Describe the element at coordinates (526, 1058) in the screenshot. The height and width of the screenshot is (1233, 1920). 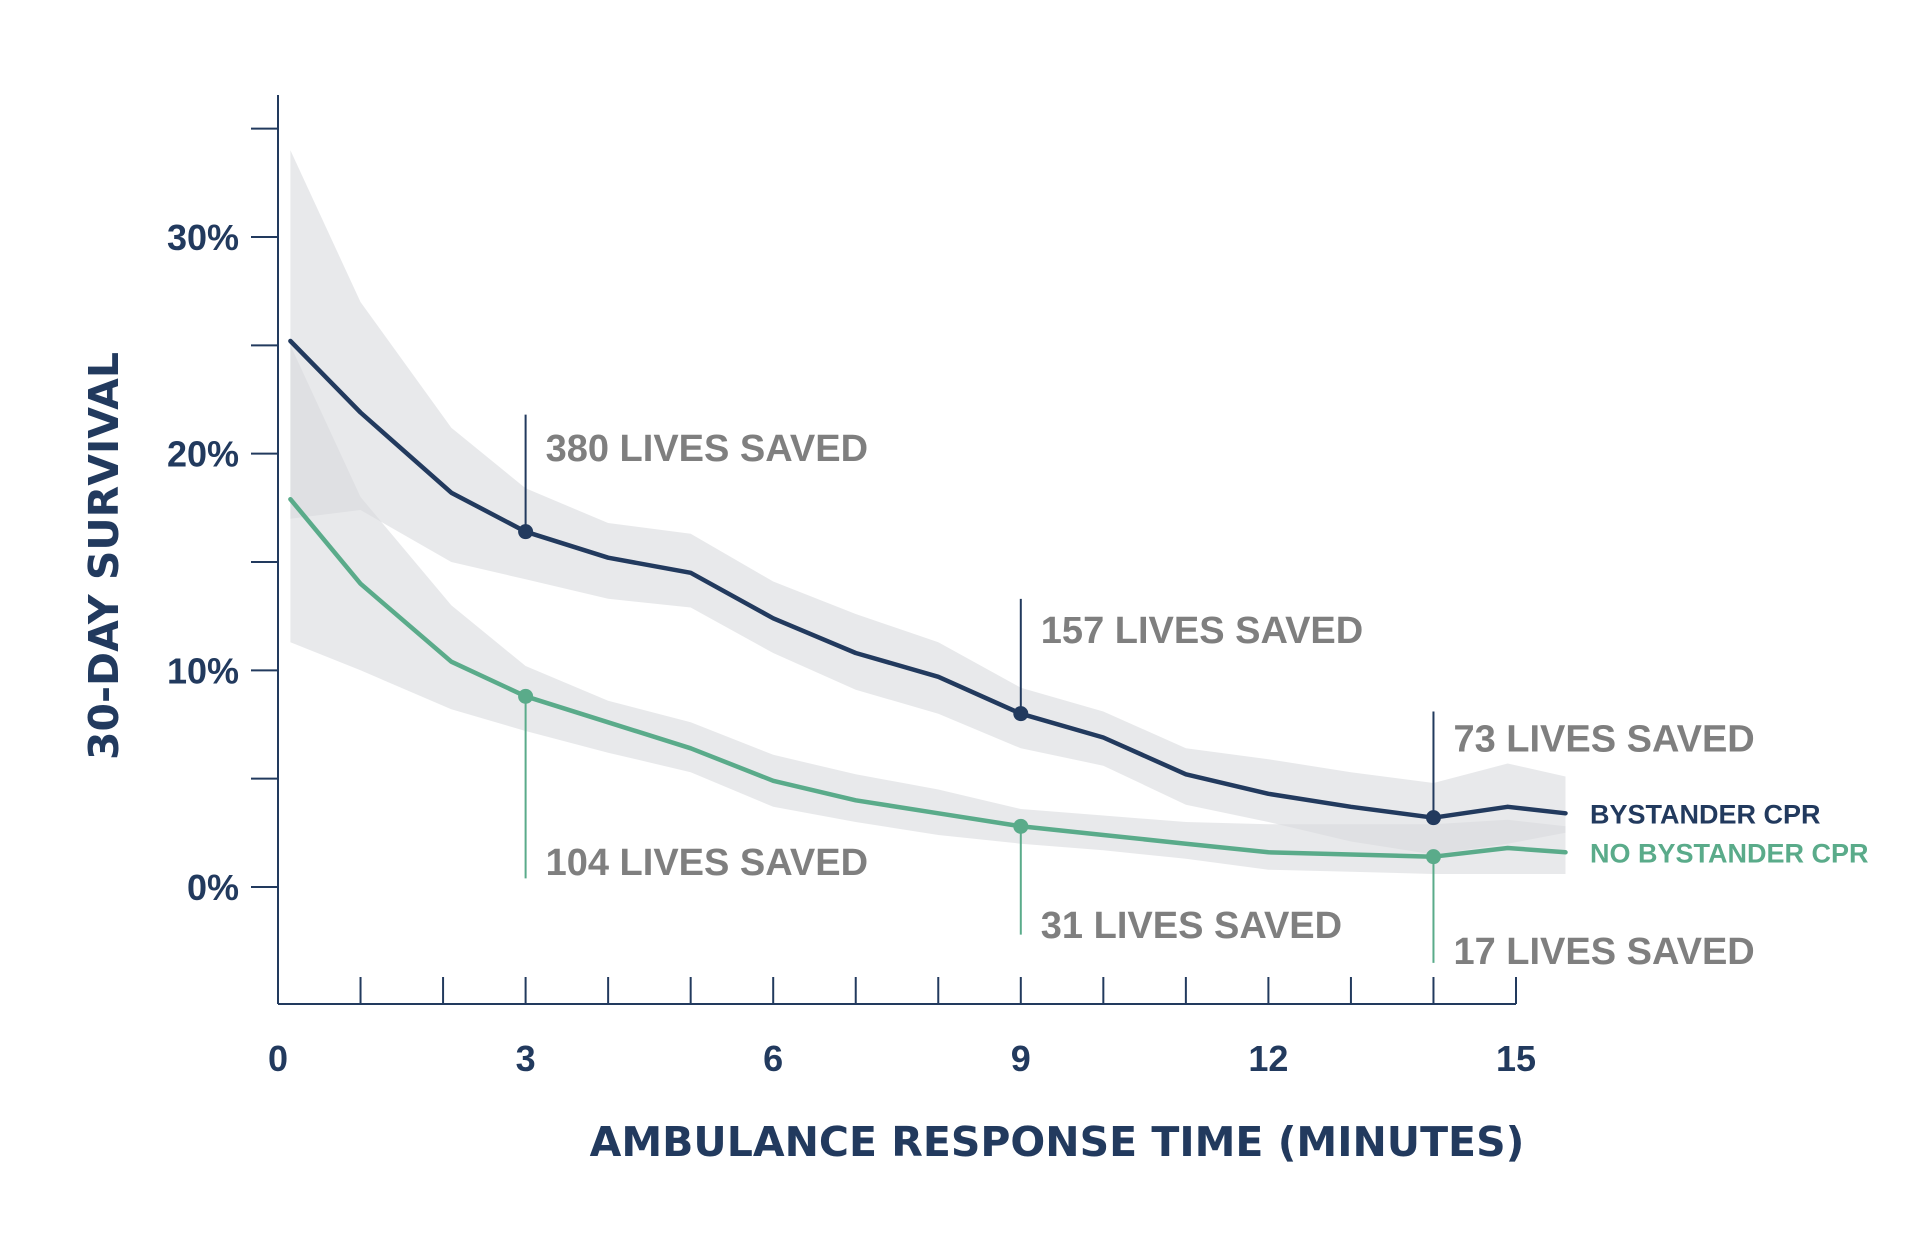
I see `x-tick-label: 3` at that location.